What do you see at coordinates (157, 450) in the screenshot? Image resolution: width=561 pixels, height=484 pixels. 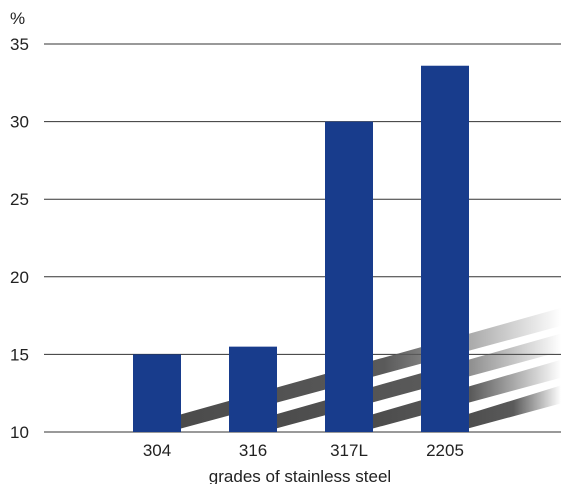 I see `x-tick-label: 304` at bounding box center [157, 450].